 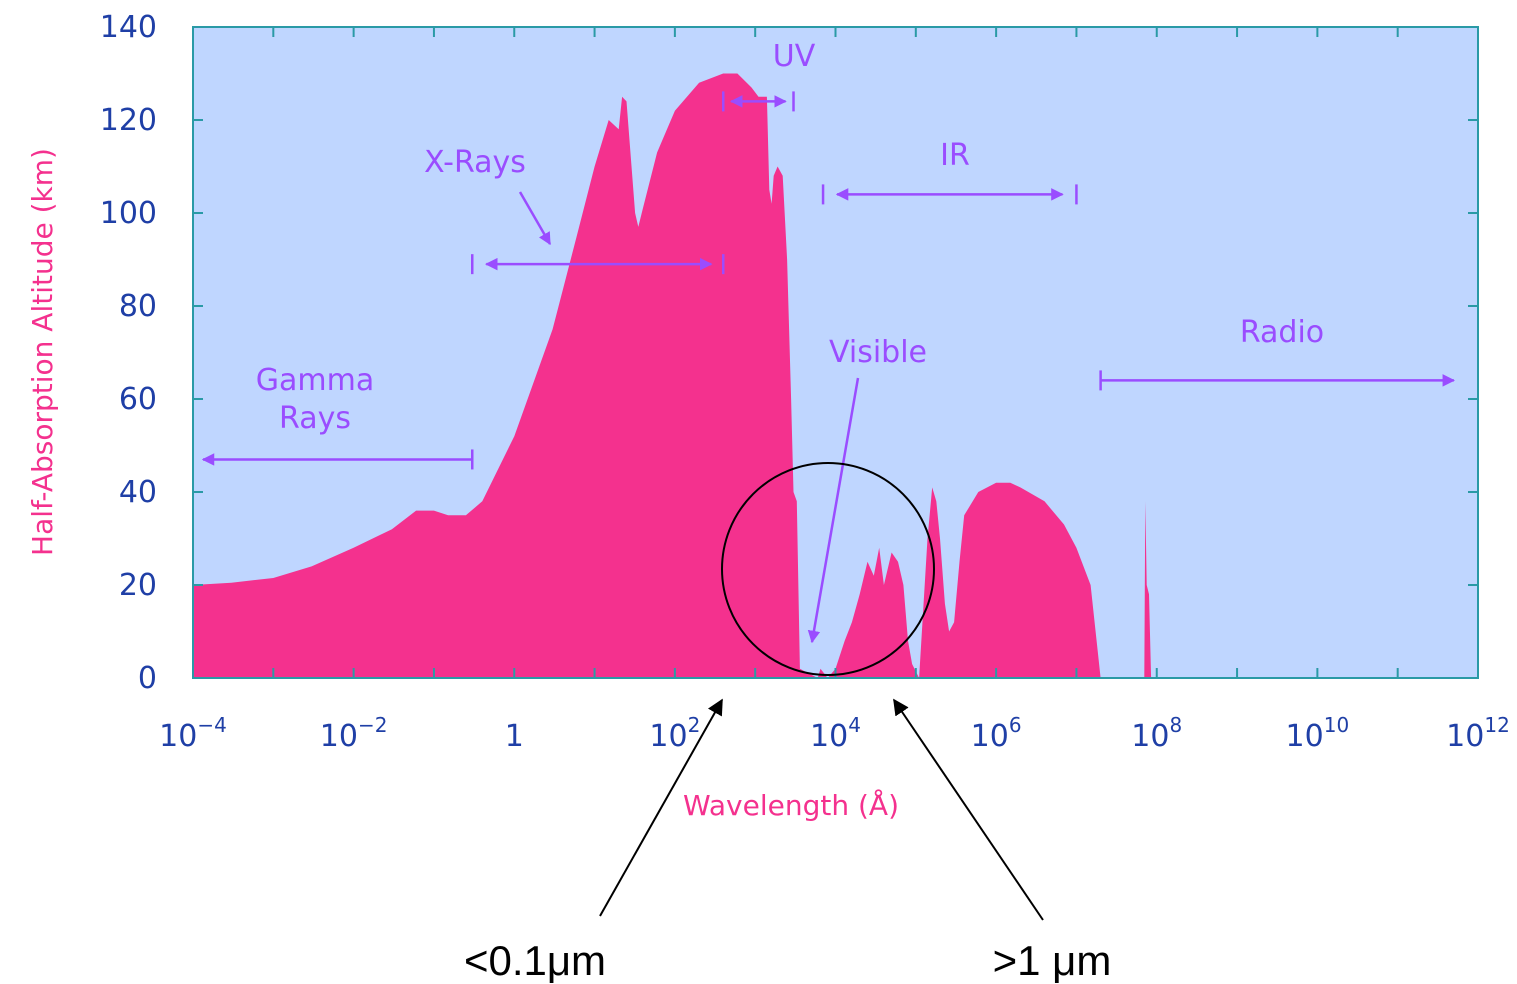 I want to click on callout-short-wavelength: <0.1μm, so click(x=535, y=960).